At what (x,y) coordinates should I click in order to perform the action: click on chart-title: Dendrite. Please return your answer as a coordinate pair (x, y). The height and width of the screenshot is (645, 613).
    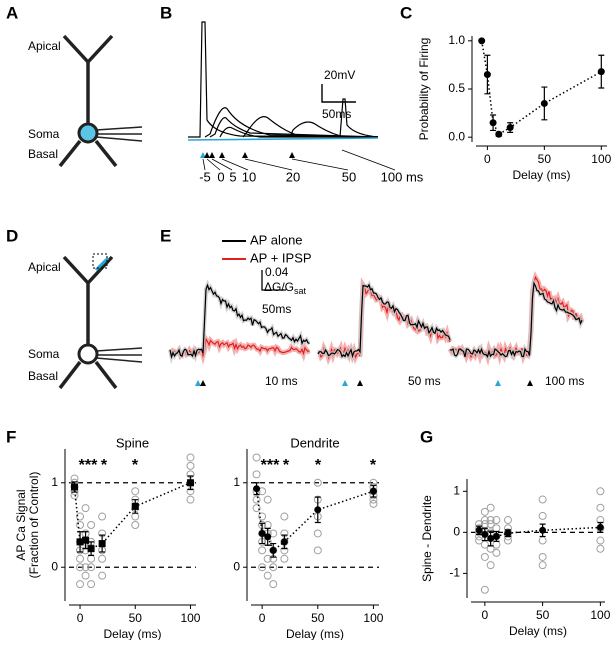
    Looking at the image, I should click on (314, 442).